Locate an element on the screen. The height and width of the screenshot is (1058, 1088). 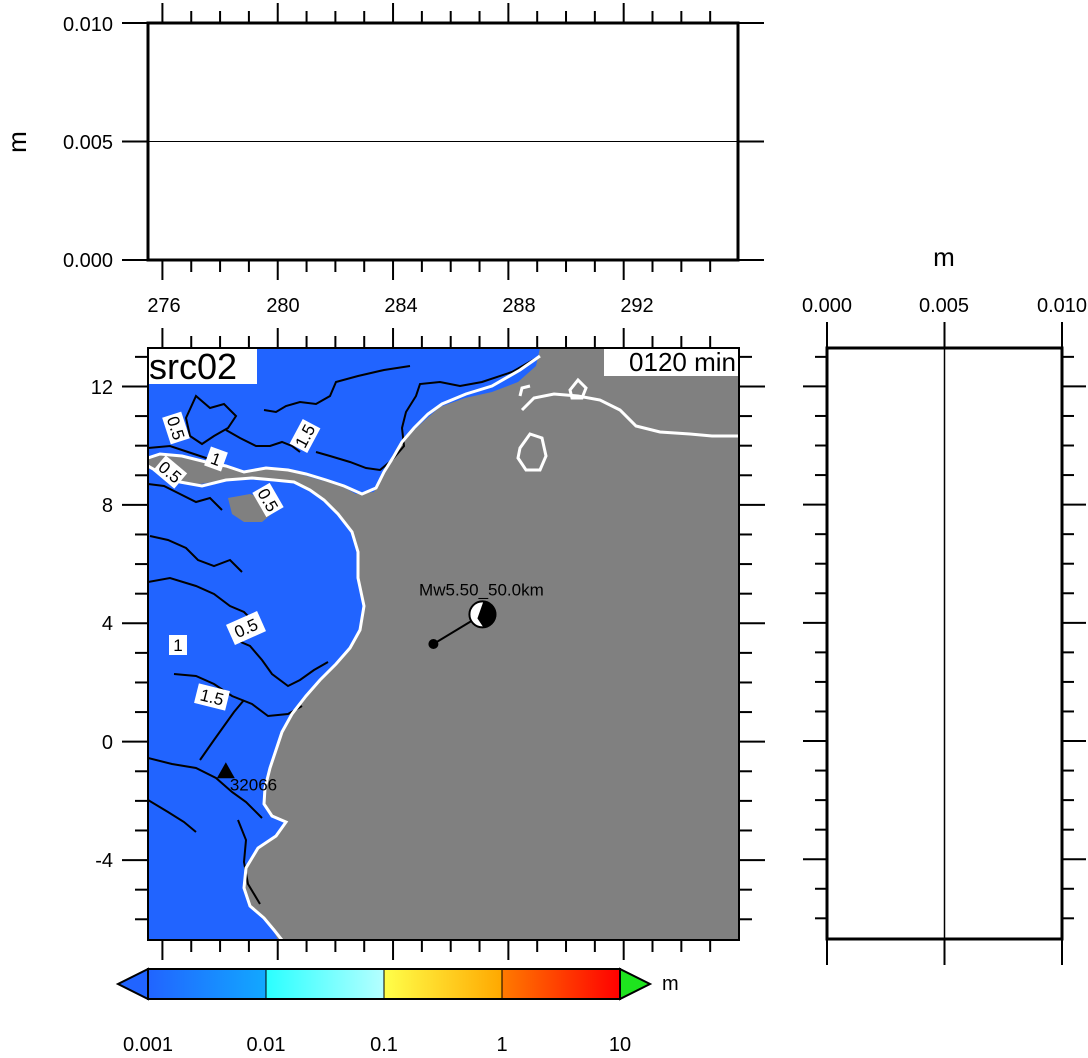
svg-text: 1 is located at coordinates (177, 645).